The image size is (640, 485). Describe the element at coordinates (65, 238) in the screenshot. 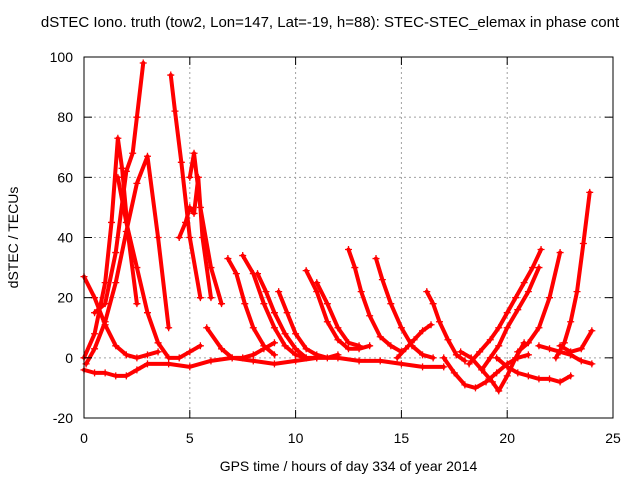

I see `y-tick-label: 40` at that location.